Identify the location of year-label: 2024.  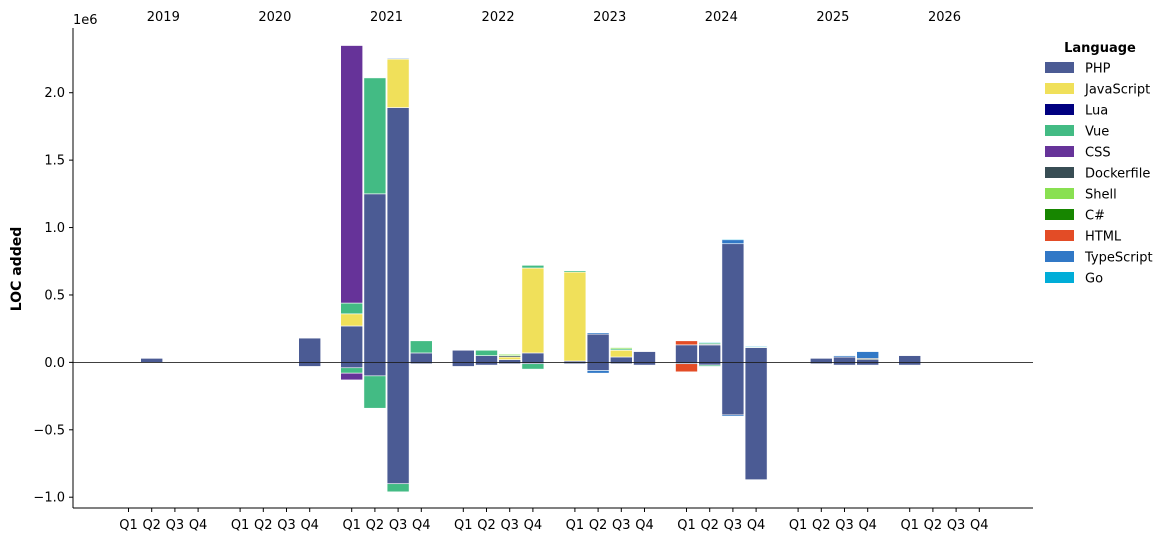
(721, 17).